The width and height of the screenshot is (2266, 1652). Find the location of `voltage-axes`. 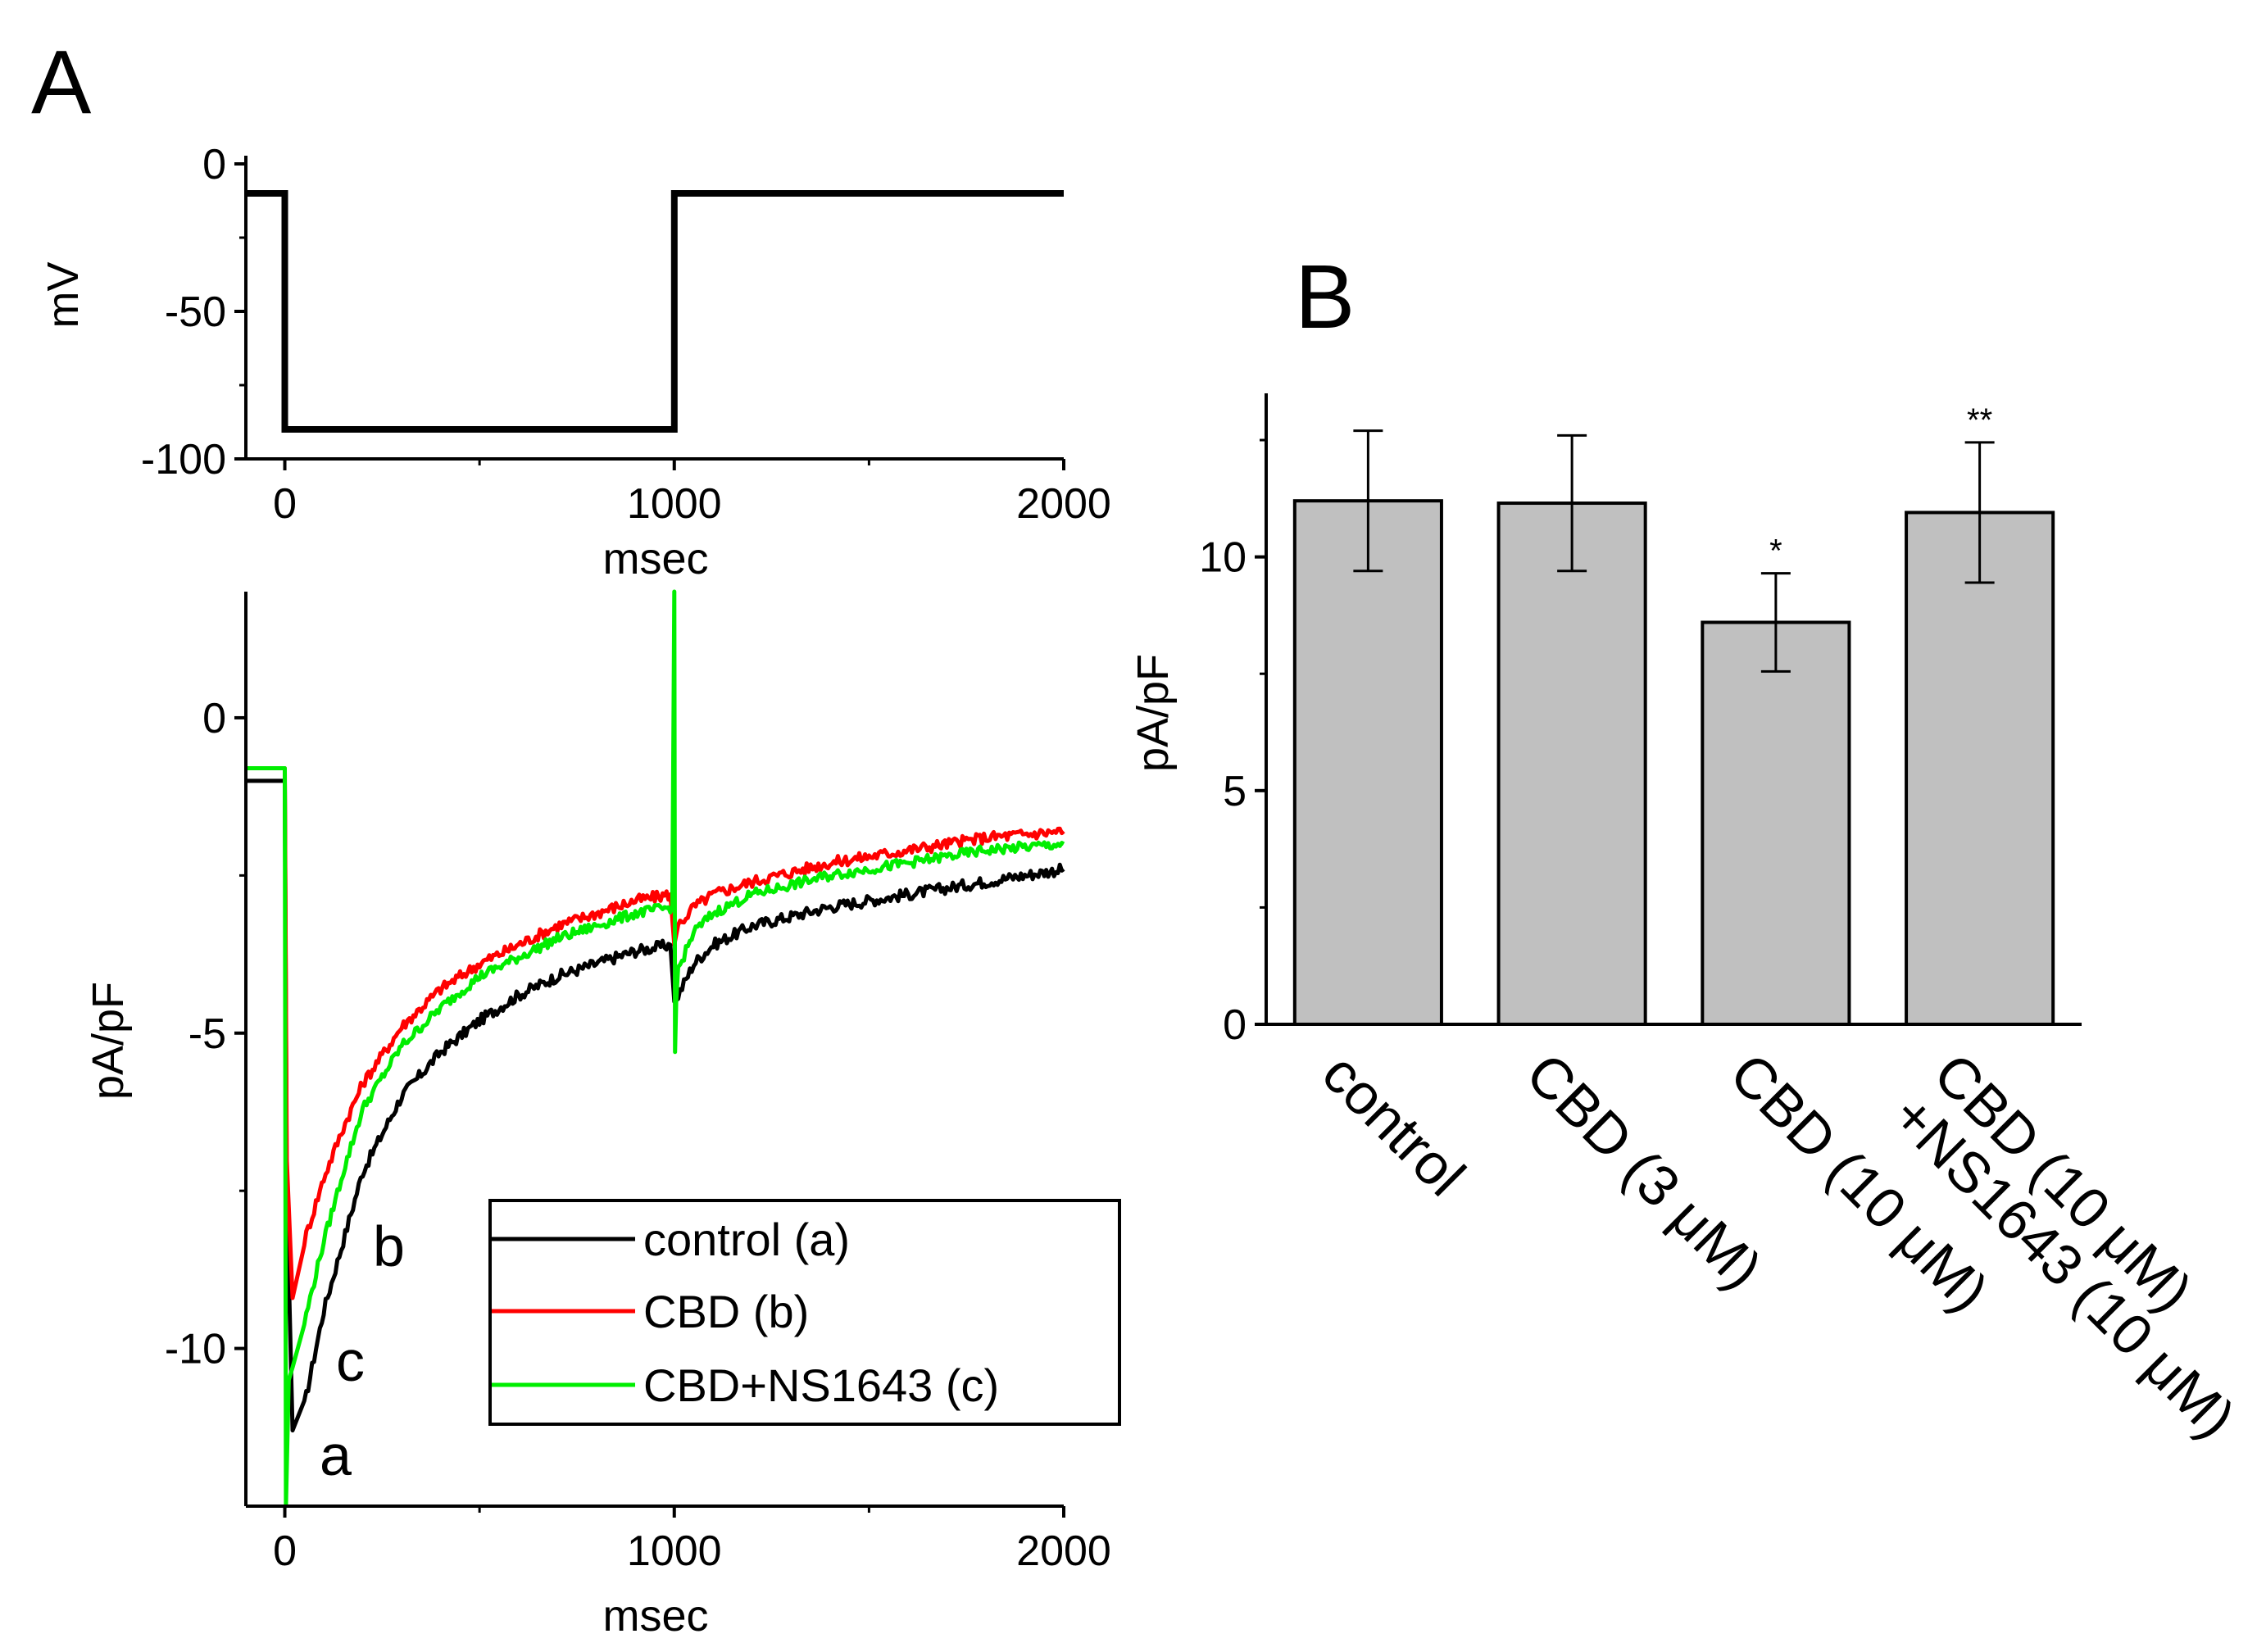

voltage-axes is located at coordinates (654, 309).